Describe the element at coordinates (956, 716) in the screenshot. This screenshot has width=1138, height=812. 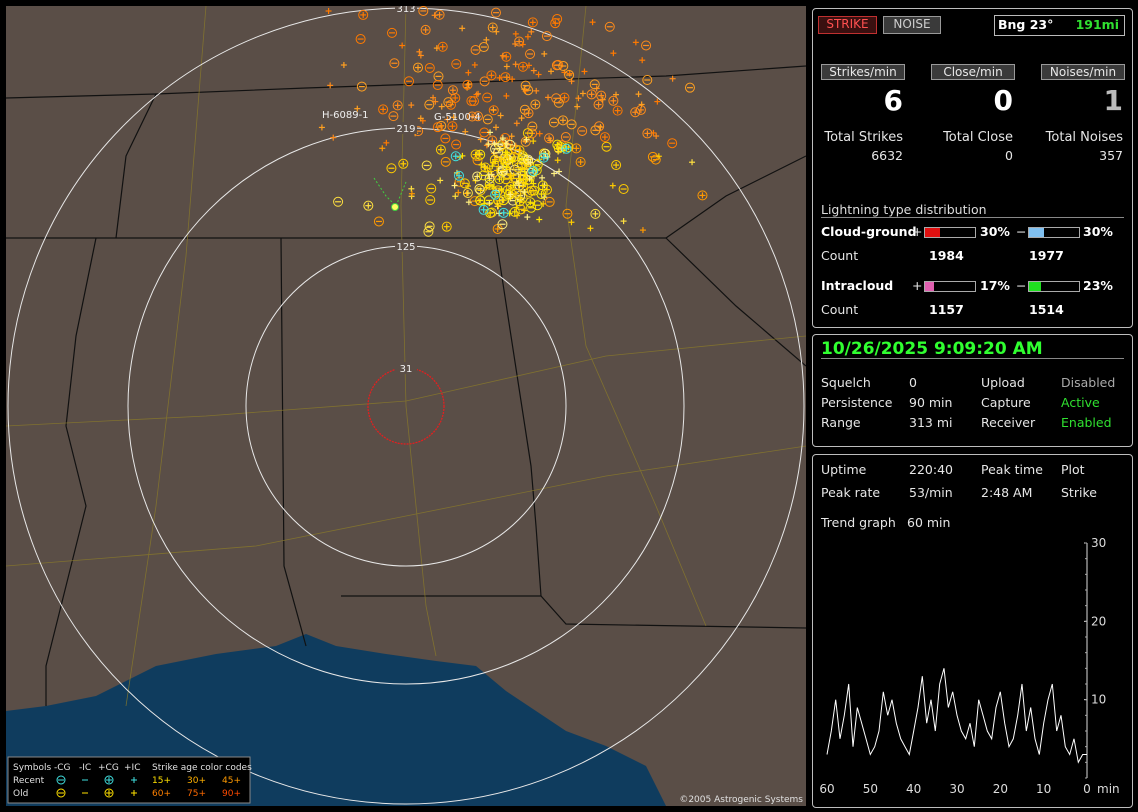
I see `trend-line` at that location.